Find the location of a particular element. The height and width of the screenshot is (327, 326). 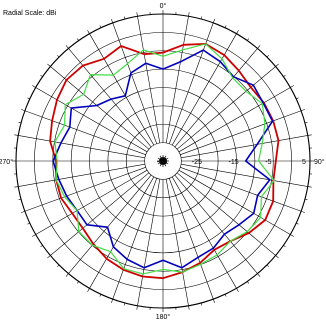

radial-tick-label: -15 is located at coordinates (234, 162).